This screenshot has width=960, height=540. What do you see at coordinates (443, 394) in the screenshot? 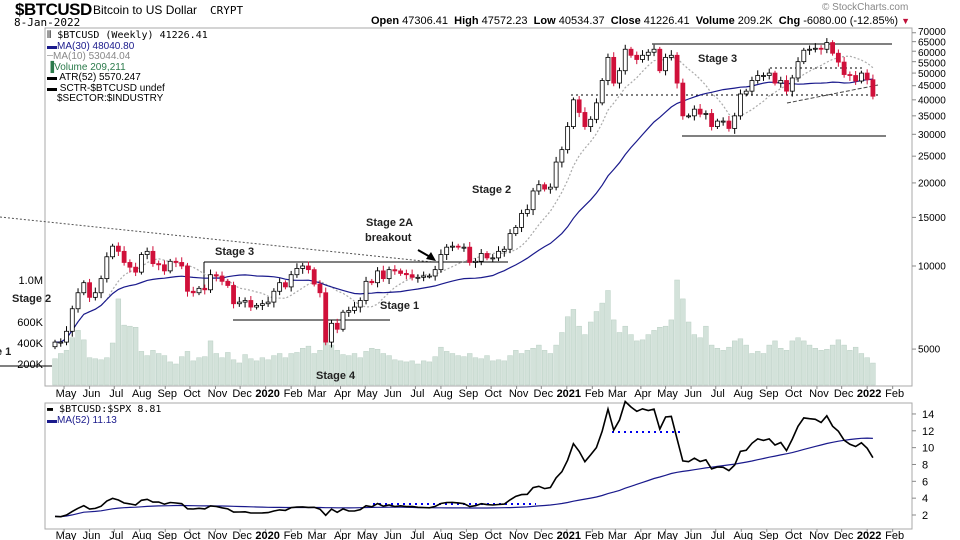
I see `x-tick-label: Aug` at bounding box center [443, 394].